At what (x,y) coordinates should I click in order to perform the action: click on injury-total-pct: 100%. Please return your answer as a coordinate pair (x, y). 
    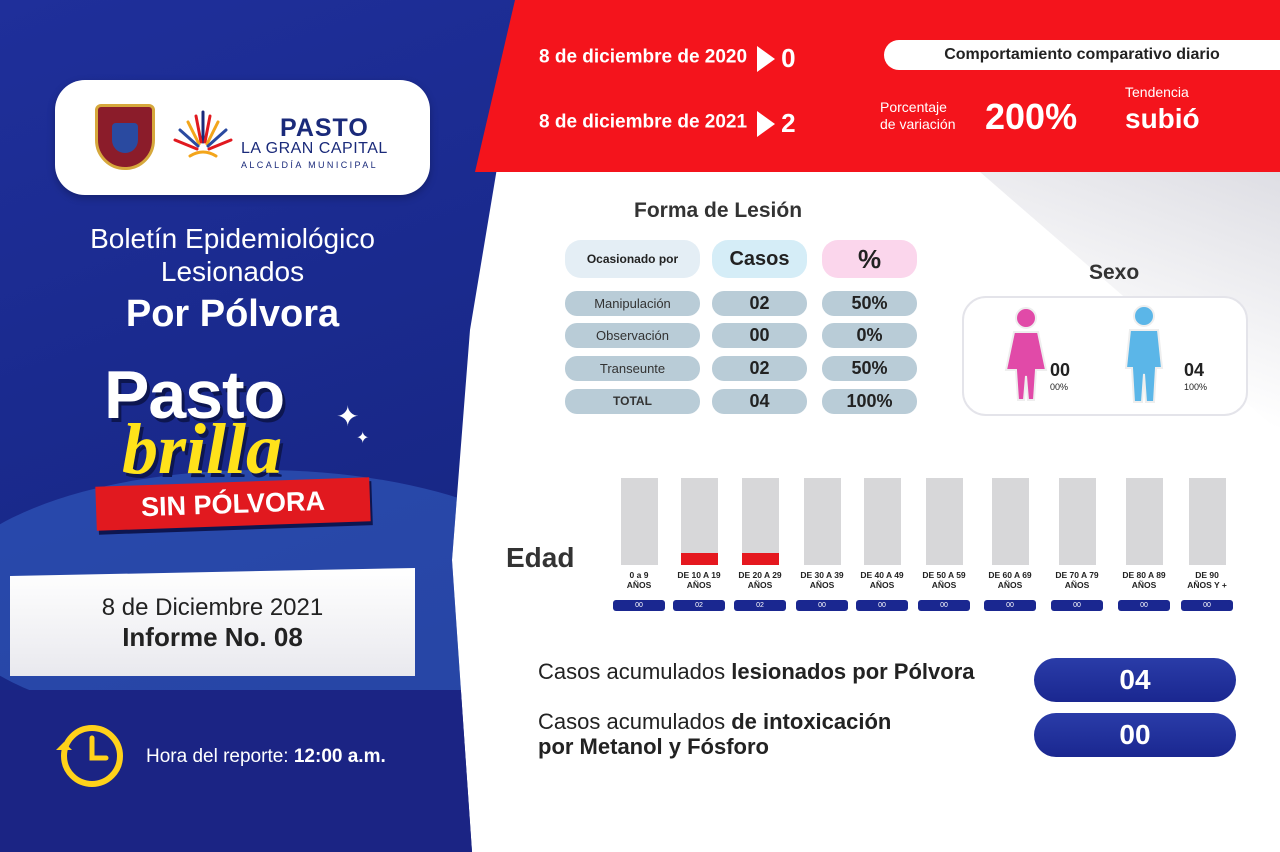
    Looking at the image, I should click on (869, 401).